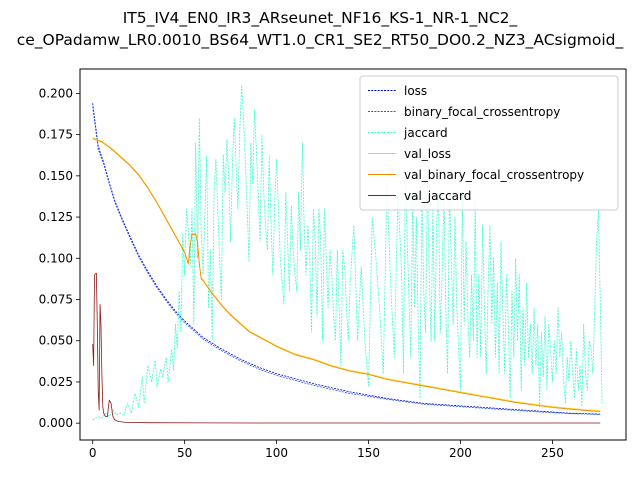 Image resolution: width=640 pixels, height=480 pixels. What do you see at coordinates (482, 112) in the screenshot?
I see `legend-label: binary_focal_crossentropy` at bounding box center [482, 112].